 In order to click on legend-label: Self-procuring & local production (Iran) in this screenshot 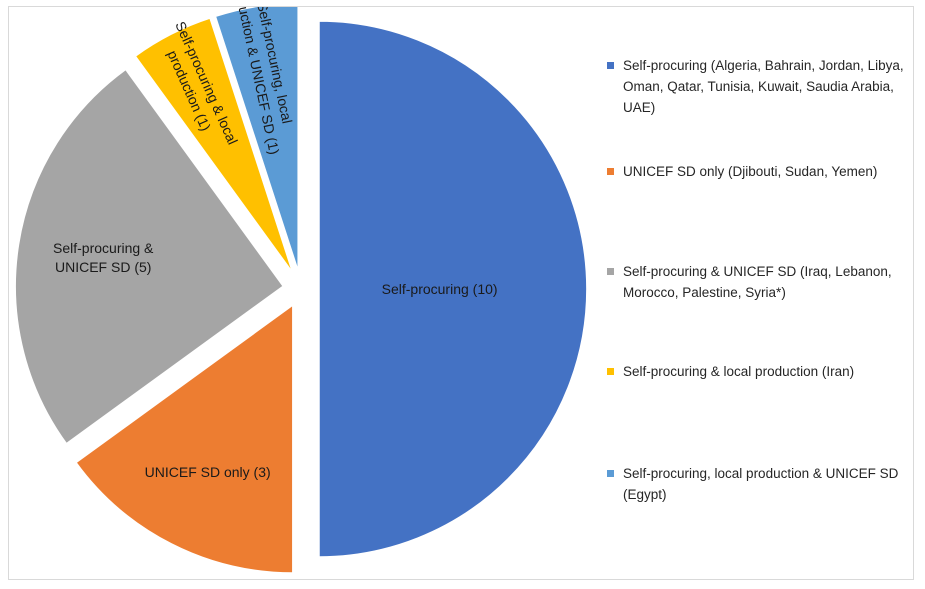, I will do `click(739, 371)`.